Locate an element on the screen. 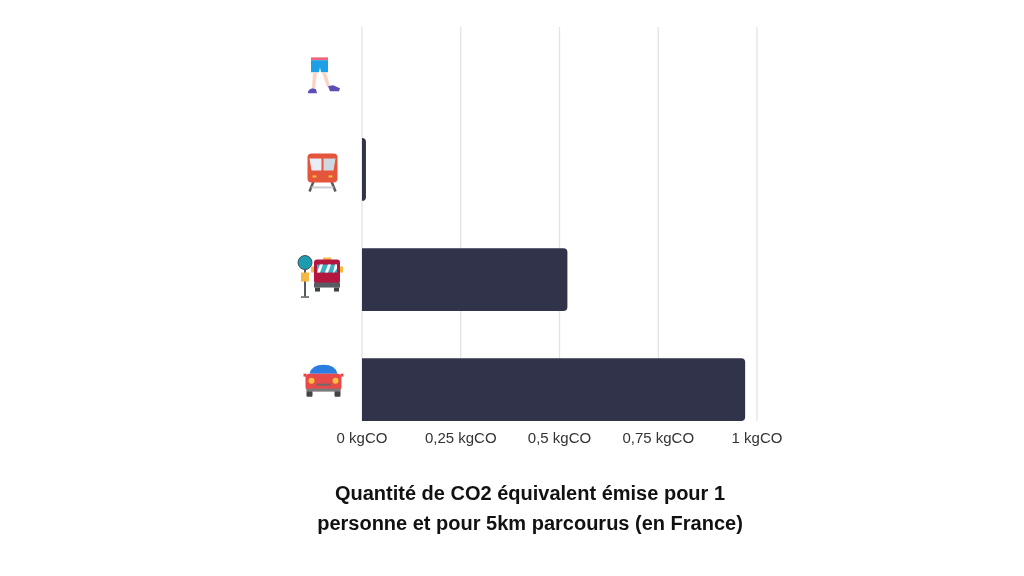 The height and width of the screenshot is (576, 1024). x-tick-label: 0,25 kgCO is located at coordinates (460, 437).